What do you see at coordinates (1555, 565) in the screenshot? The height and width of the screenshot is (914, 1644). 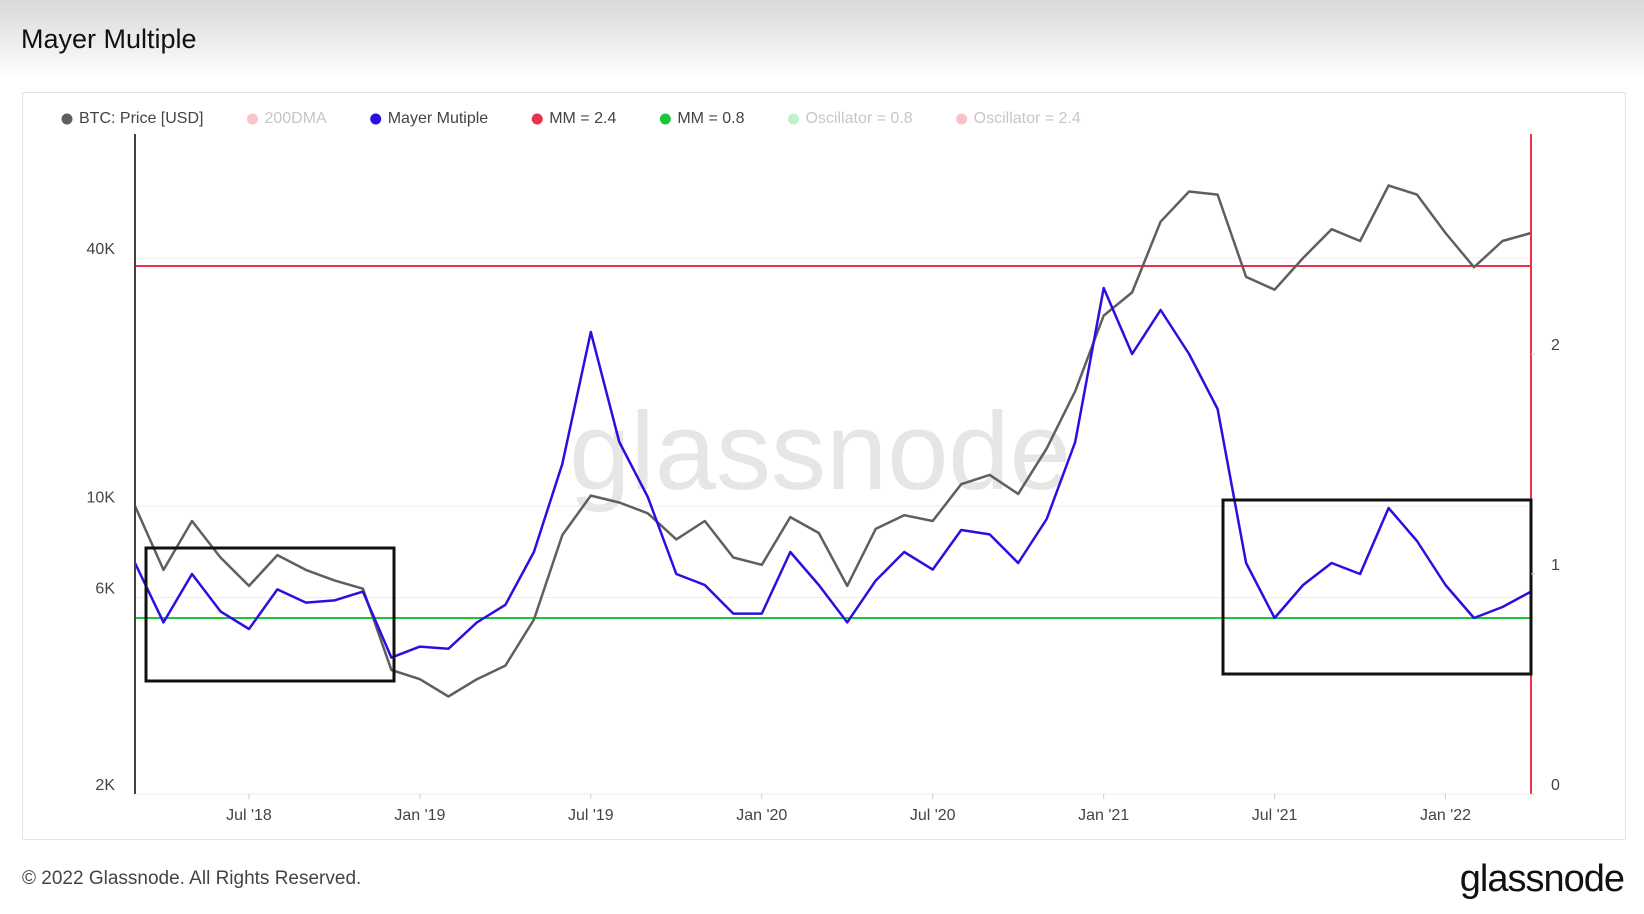 I see `y2-tick-label: 1` at bounding box center [1555, 565].